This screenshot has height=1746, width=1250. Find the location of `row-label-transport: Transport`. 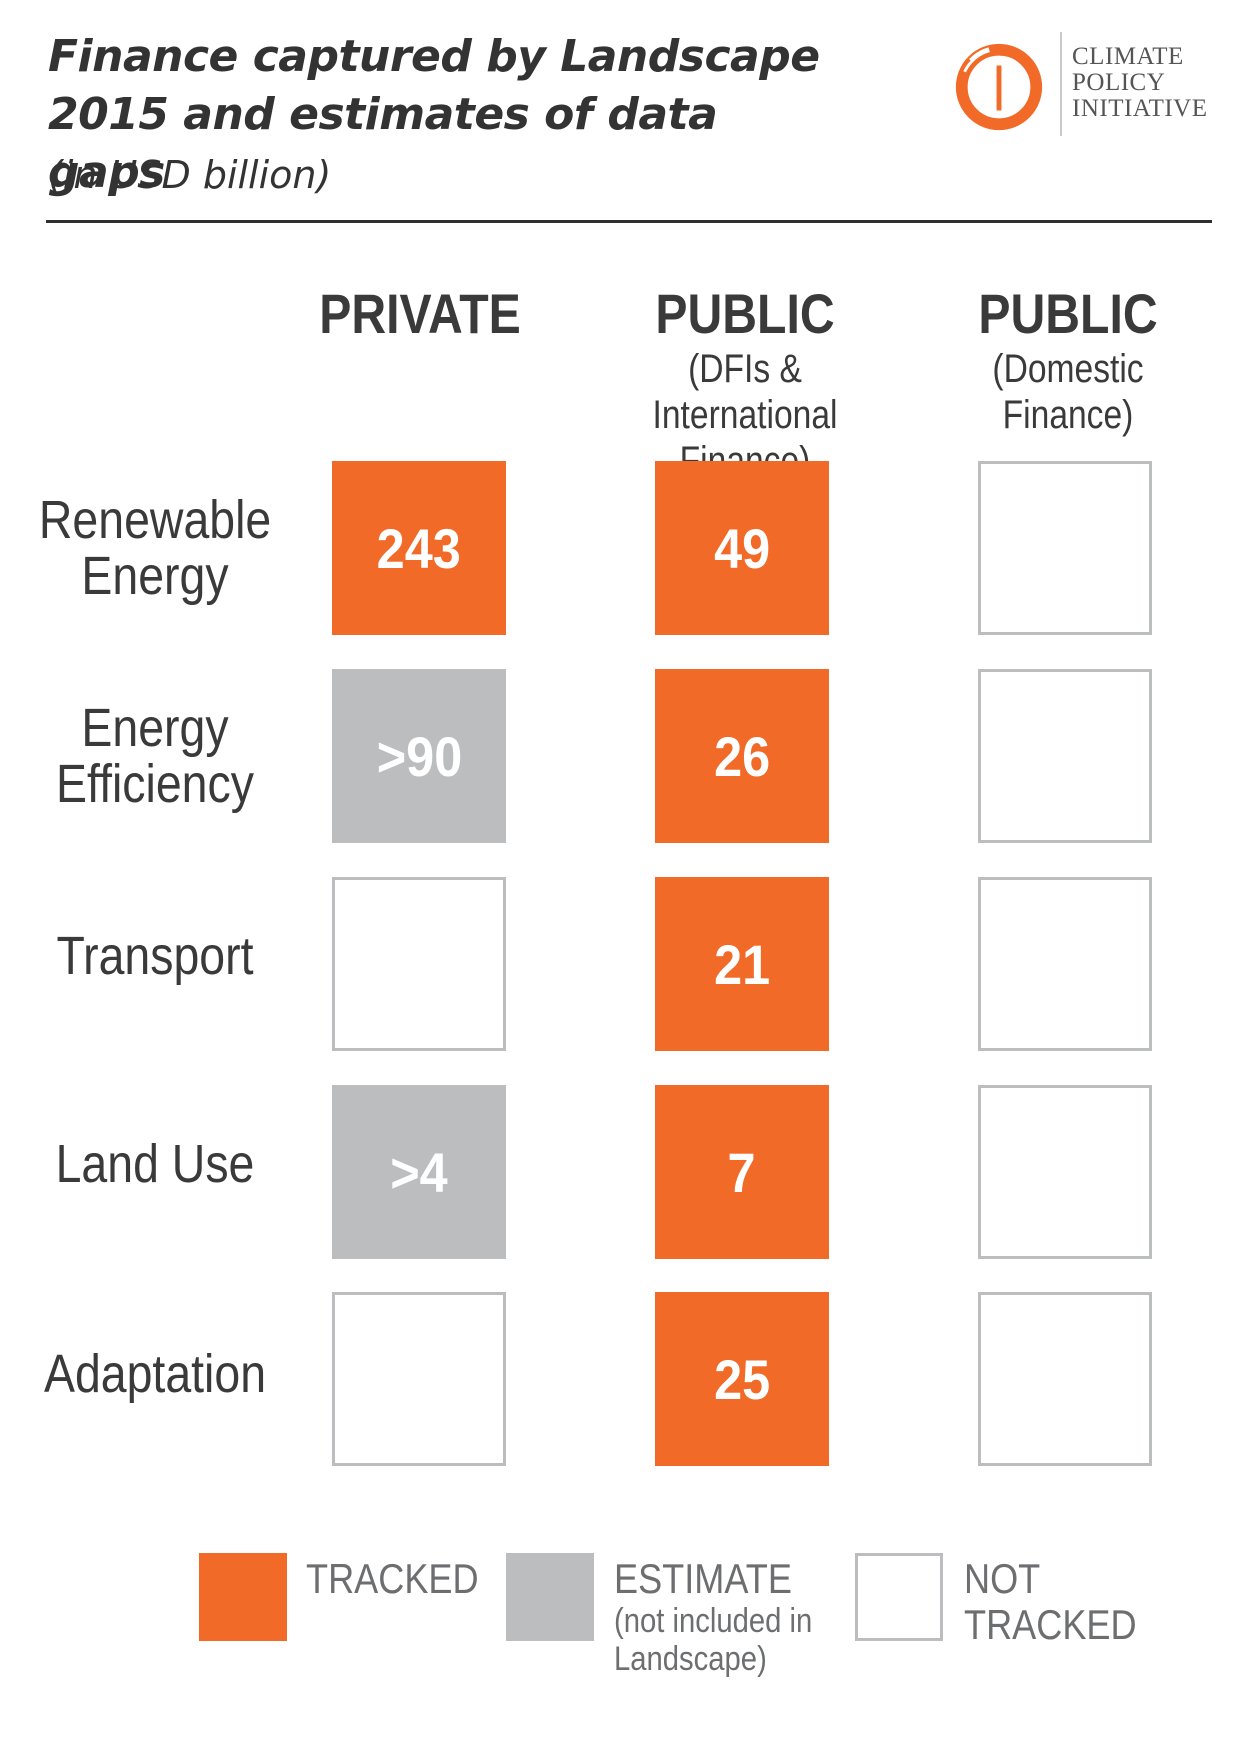

row-label-transport: Transport is located at coordinates (155, 956).